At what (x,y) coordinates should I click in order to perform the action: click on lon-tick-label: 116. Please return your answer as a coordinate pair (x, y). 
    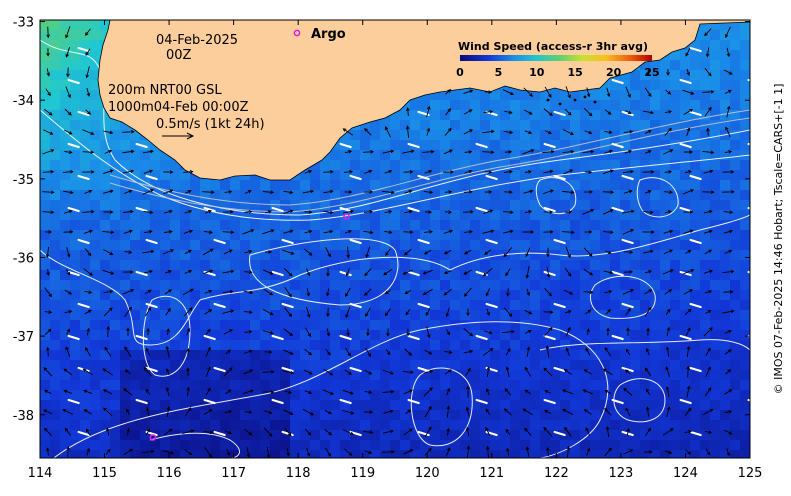
    Looking at the image, I should click on (169, 473).